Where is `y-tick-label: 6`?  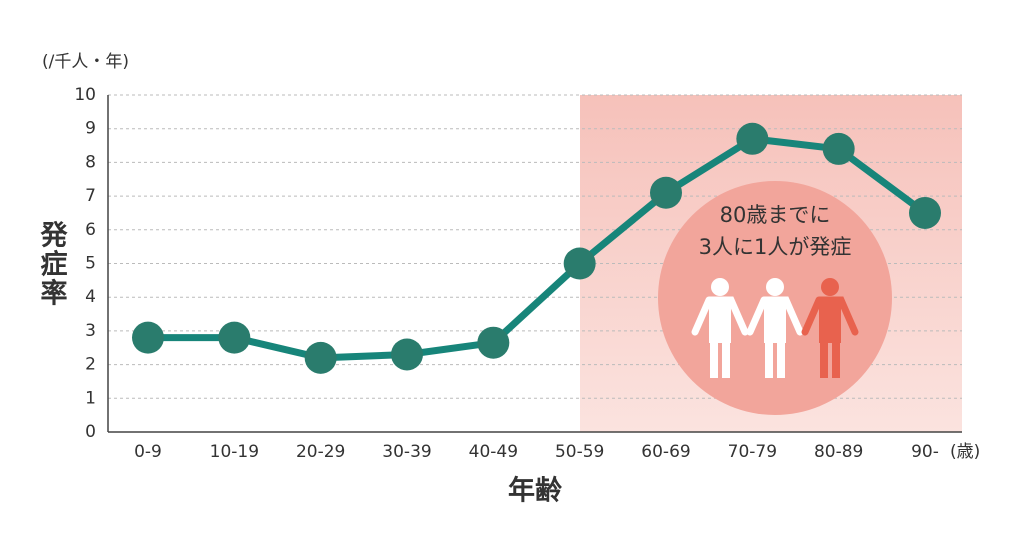
y-tick-label: 6 is located at coordinates (90, 230).